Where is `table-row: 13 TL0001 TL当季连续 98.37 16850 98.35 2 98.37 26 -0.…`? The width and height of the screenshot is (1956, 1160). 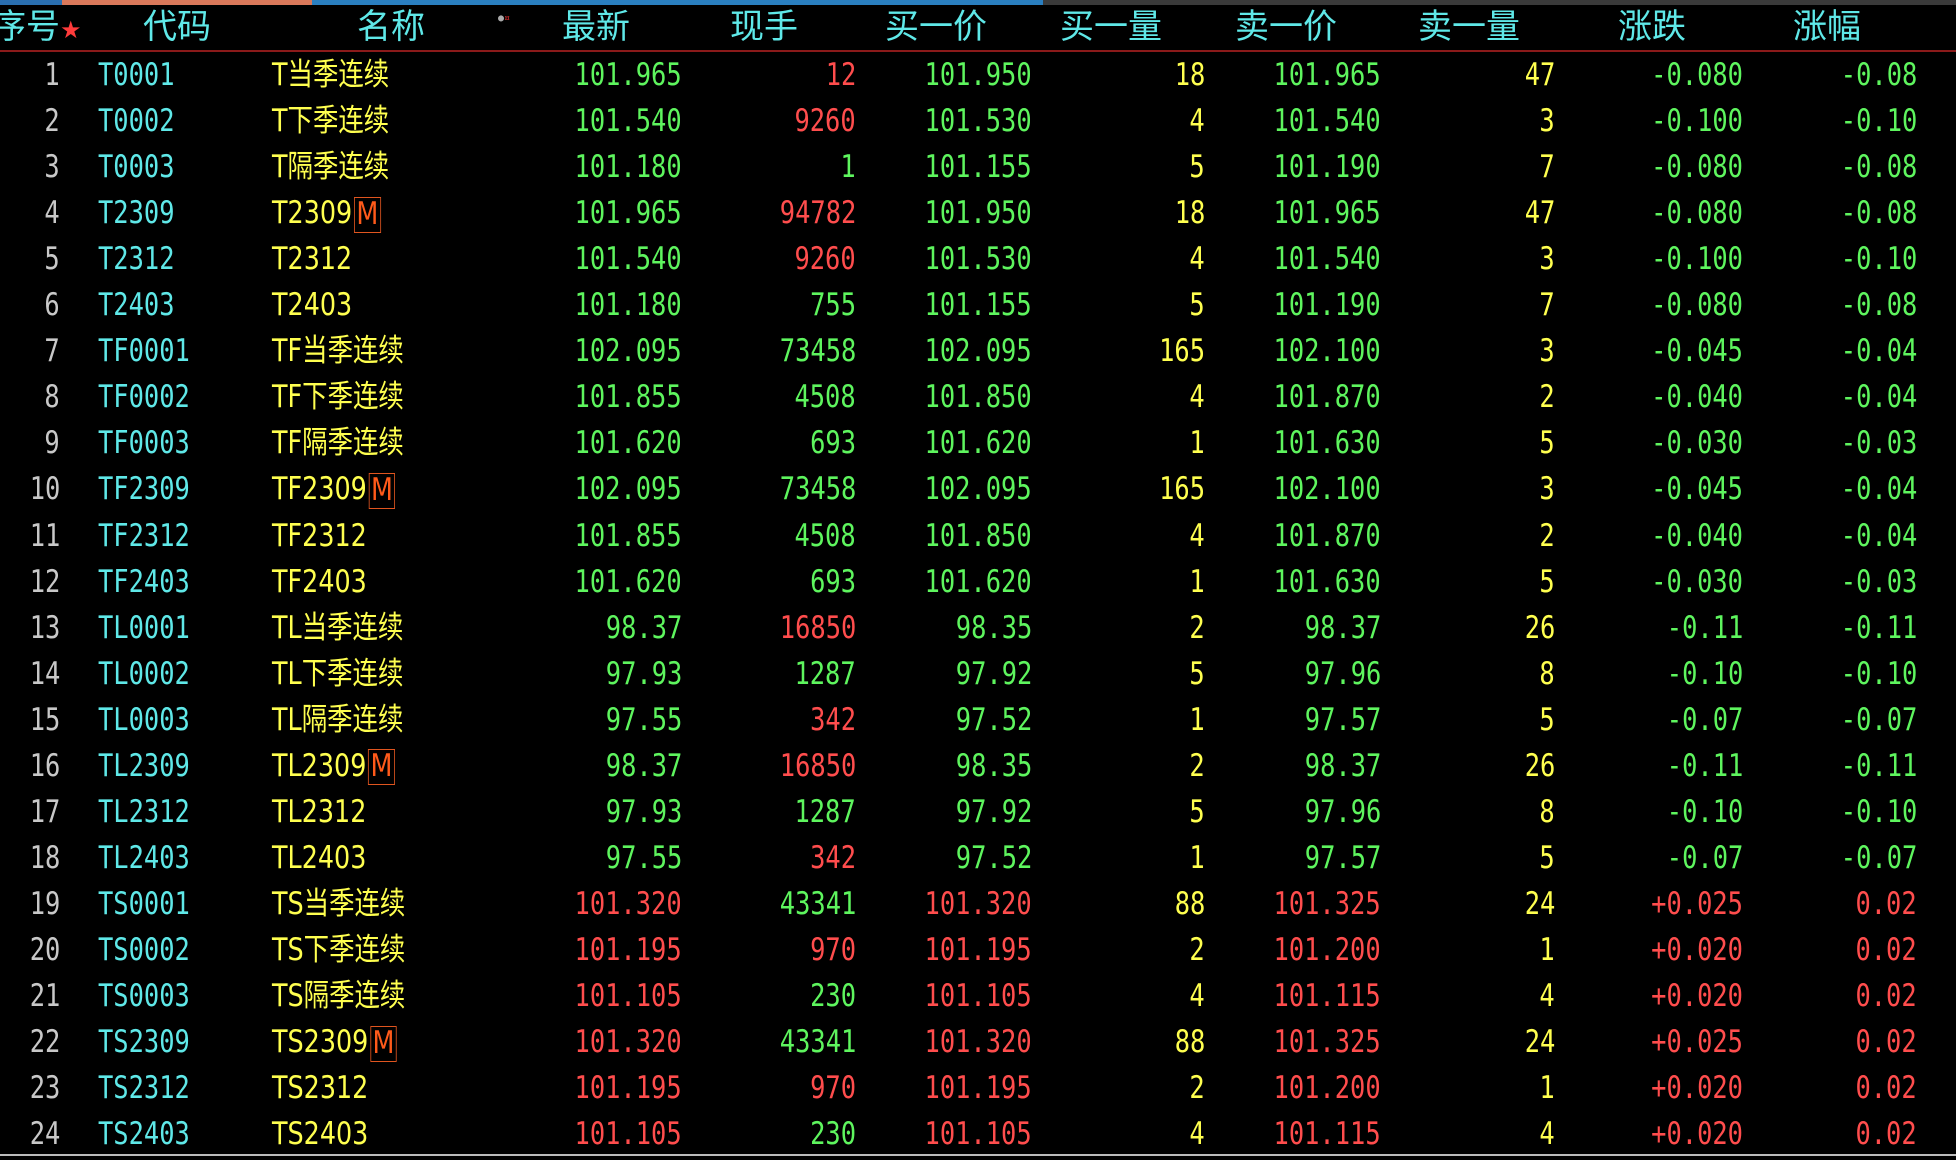
table-row: 13 TL0001 TL当季连续 98.37 16850 98.35 2 98.37 26 -0.… is located at coordinates (978, 628).